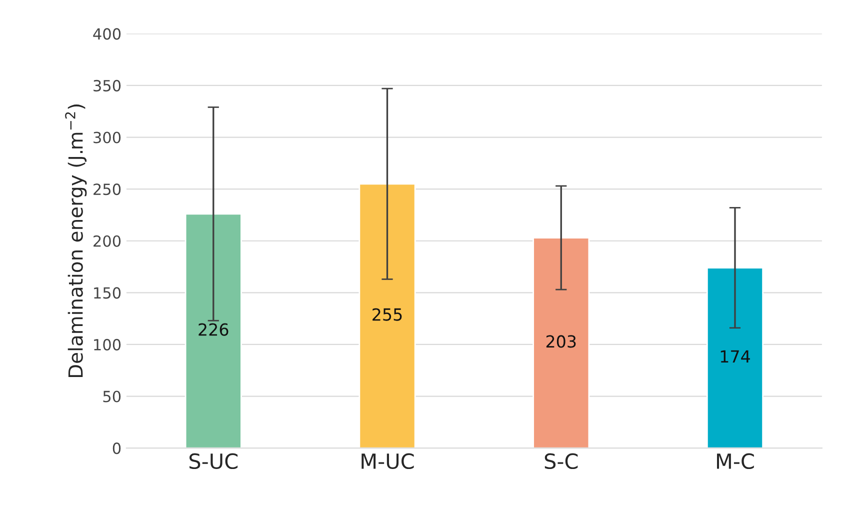 The height and width of the screenshot is (518, 843). What do you see at coordinates (213, 461) in the screenshot?
I see `x-tick-label: S-UC` at bounding box center [213, 461].